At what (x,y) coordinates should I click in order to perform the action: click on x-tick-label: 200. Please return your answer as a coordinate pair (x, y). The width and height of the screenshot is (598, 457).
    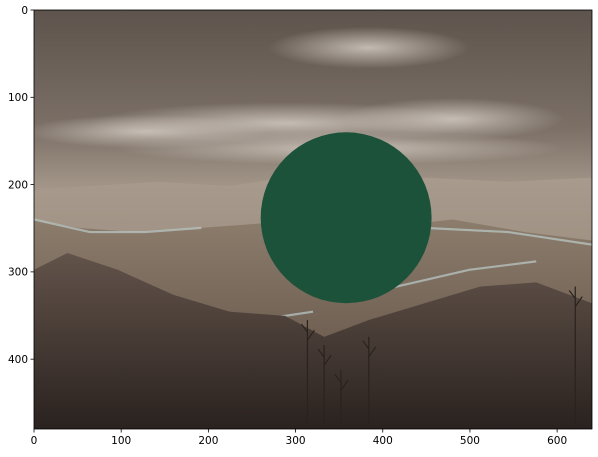
    Looking at the image, I should click on (208, 441).